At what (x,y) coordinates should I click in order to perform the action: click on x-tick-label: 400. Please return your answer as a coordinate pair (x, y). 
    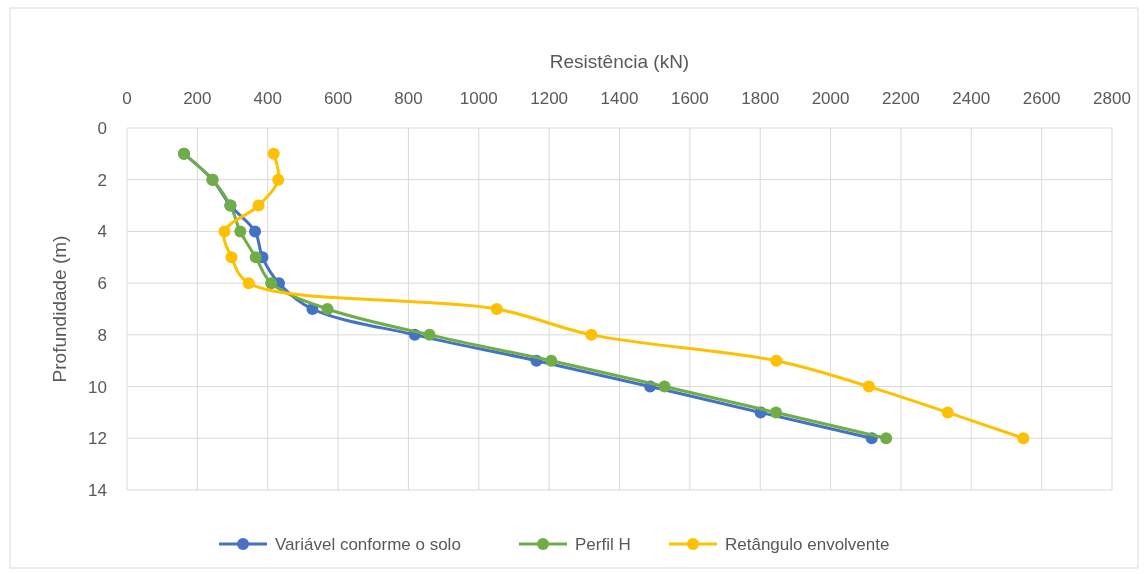
    Looking at the image, I should click on (267, 98).